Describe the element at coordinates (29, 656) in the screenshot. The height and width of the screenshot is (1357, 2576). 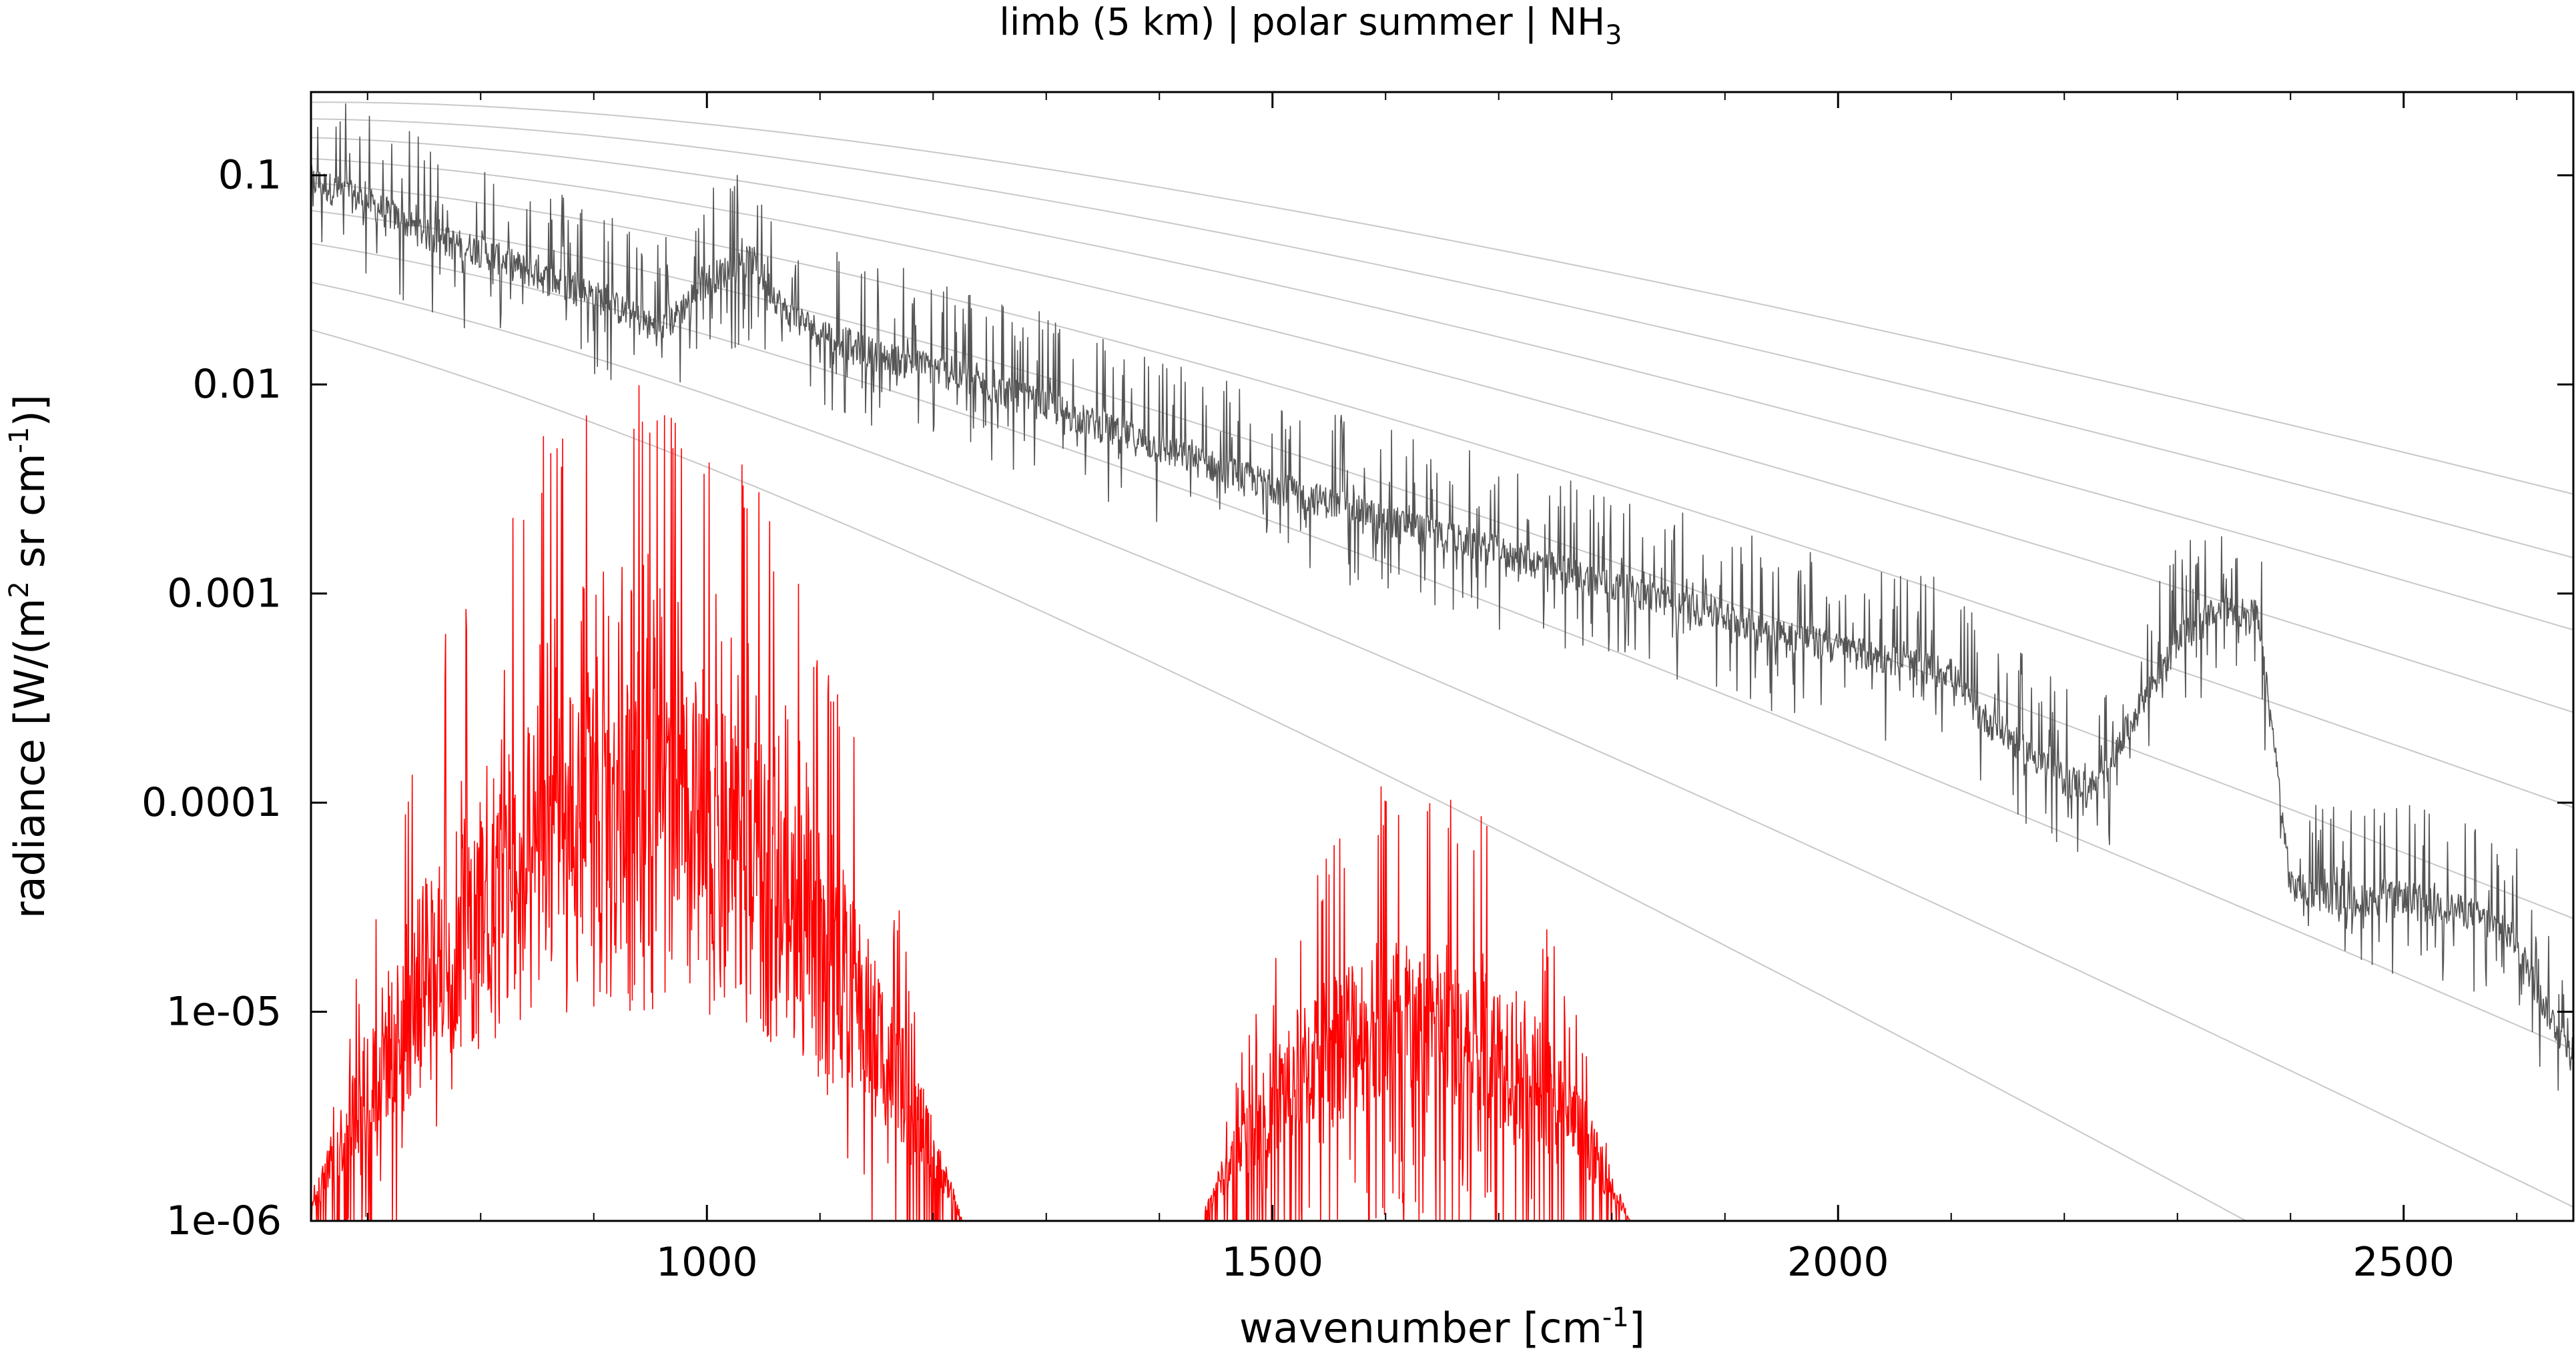
I see `y-axis-label: radiance [W/(m2 sr cm-1)]` at that location.